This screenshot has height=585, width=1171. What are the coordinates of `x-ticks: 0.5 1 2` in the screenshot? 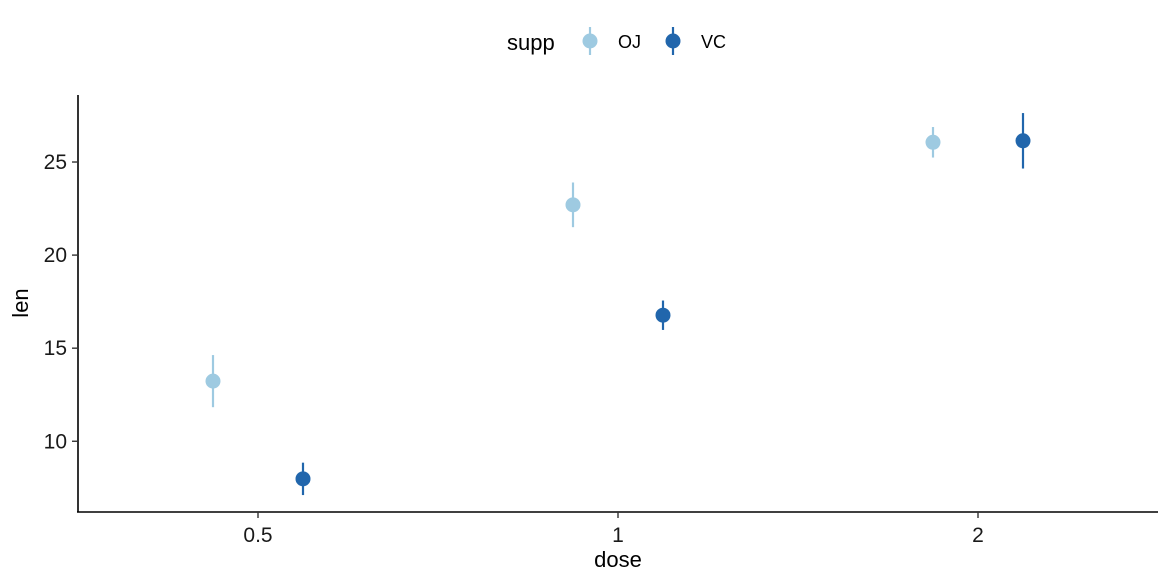 It's located at (613, 529).